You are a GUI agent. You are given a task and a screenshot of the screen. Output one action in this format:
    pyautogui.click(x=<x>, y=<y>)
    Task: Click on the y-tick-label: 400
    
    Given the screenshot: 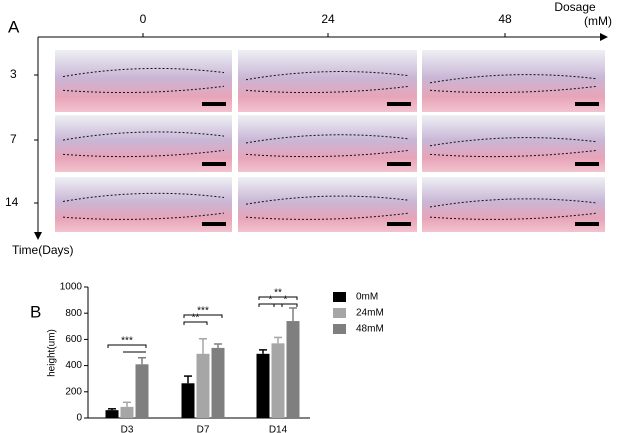 What is the action you would take?
    pyautogui.click(x=73, y=365)
    